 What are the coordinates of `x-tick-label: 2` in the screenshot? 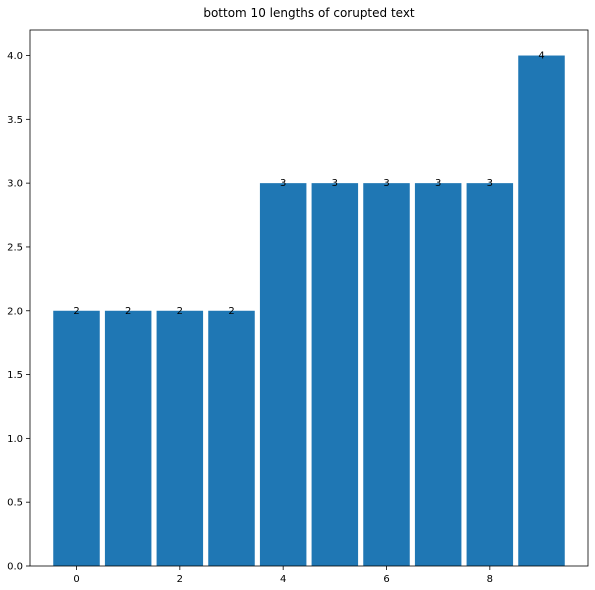 It's located at (180, 579).